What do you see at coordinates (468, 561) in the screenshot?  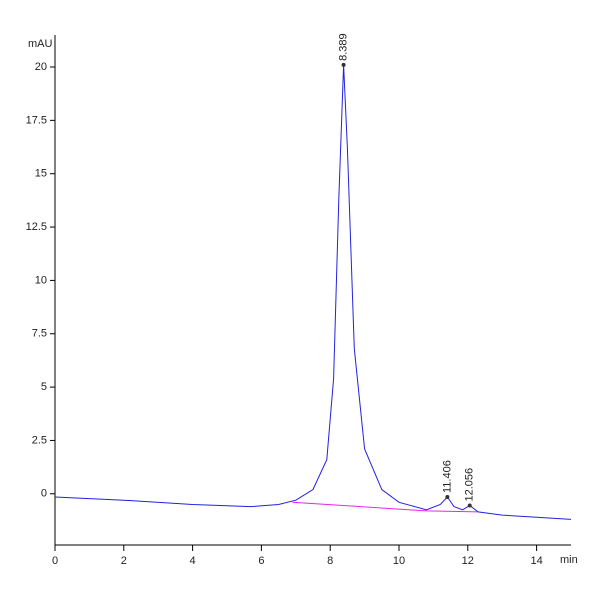 I see `x-tick-label: 12` at bounding box center [468, 561].